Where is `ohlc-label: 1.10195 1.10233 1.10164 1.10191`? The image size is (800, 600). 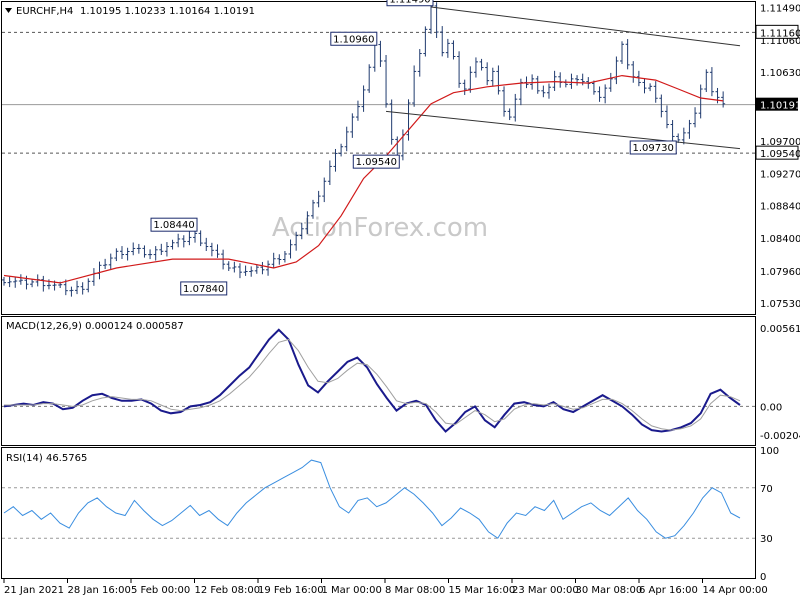 ohlc-label: 1.10195 1.10233 1.10164 1.10191 is located at coordinates (167, 11).